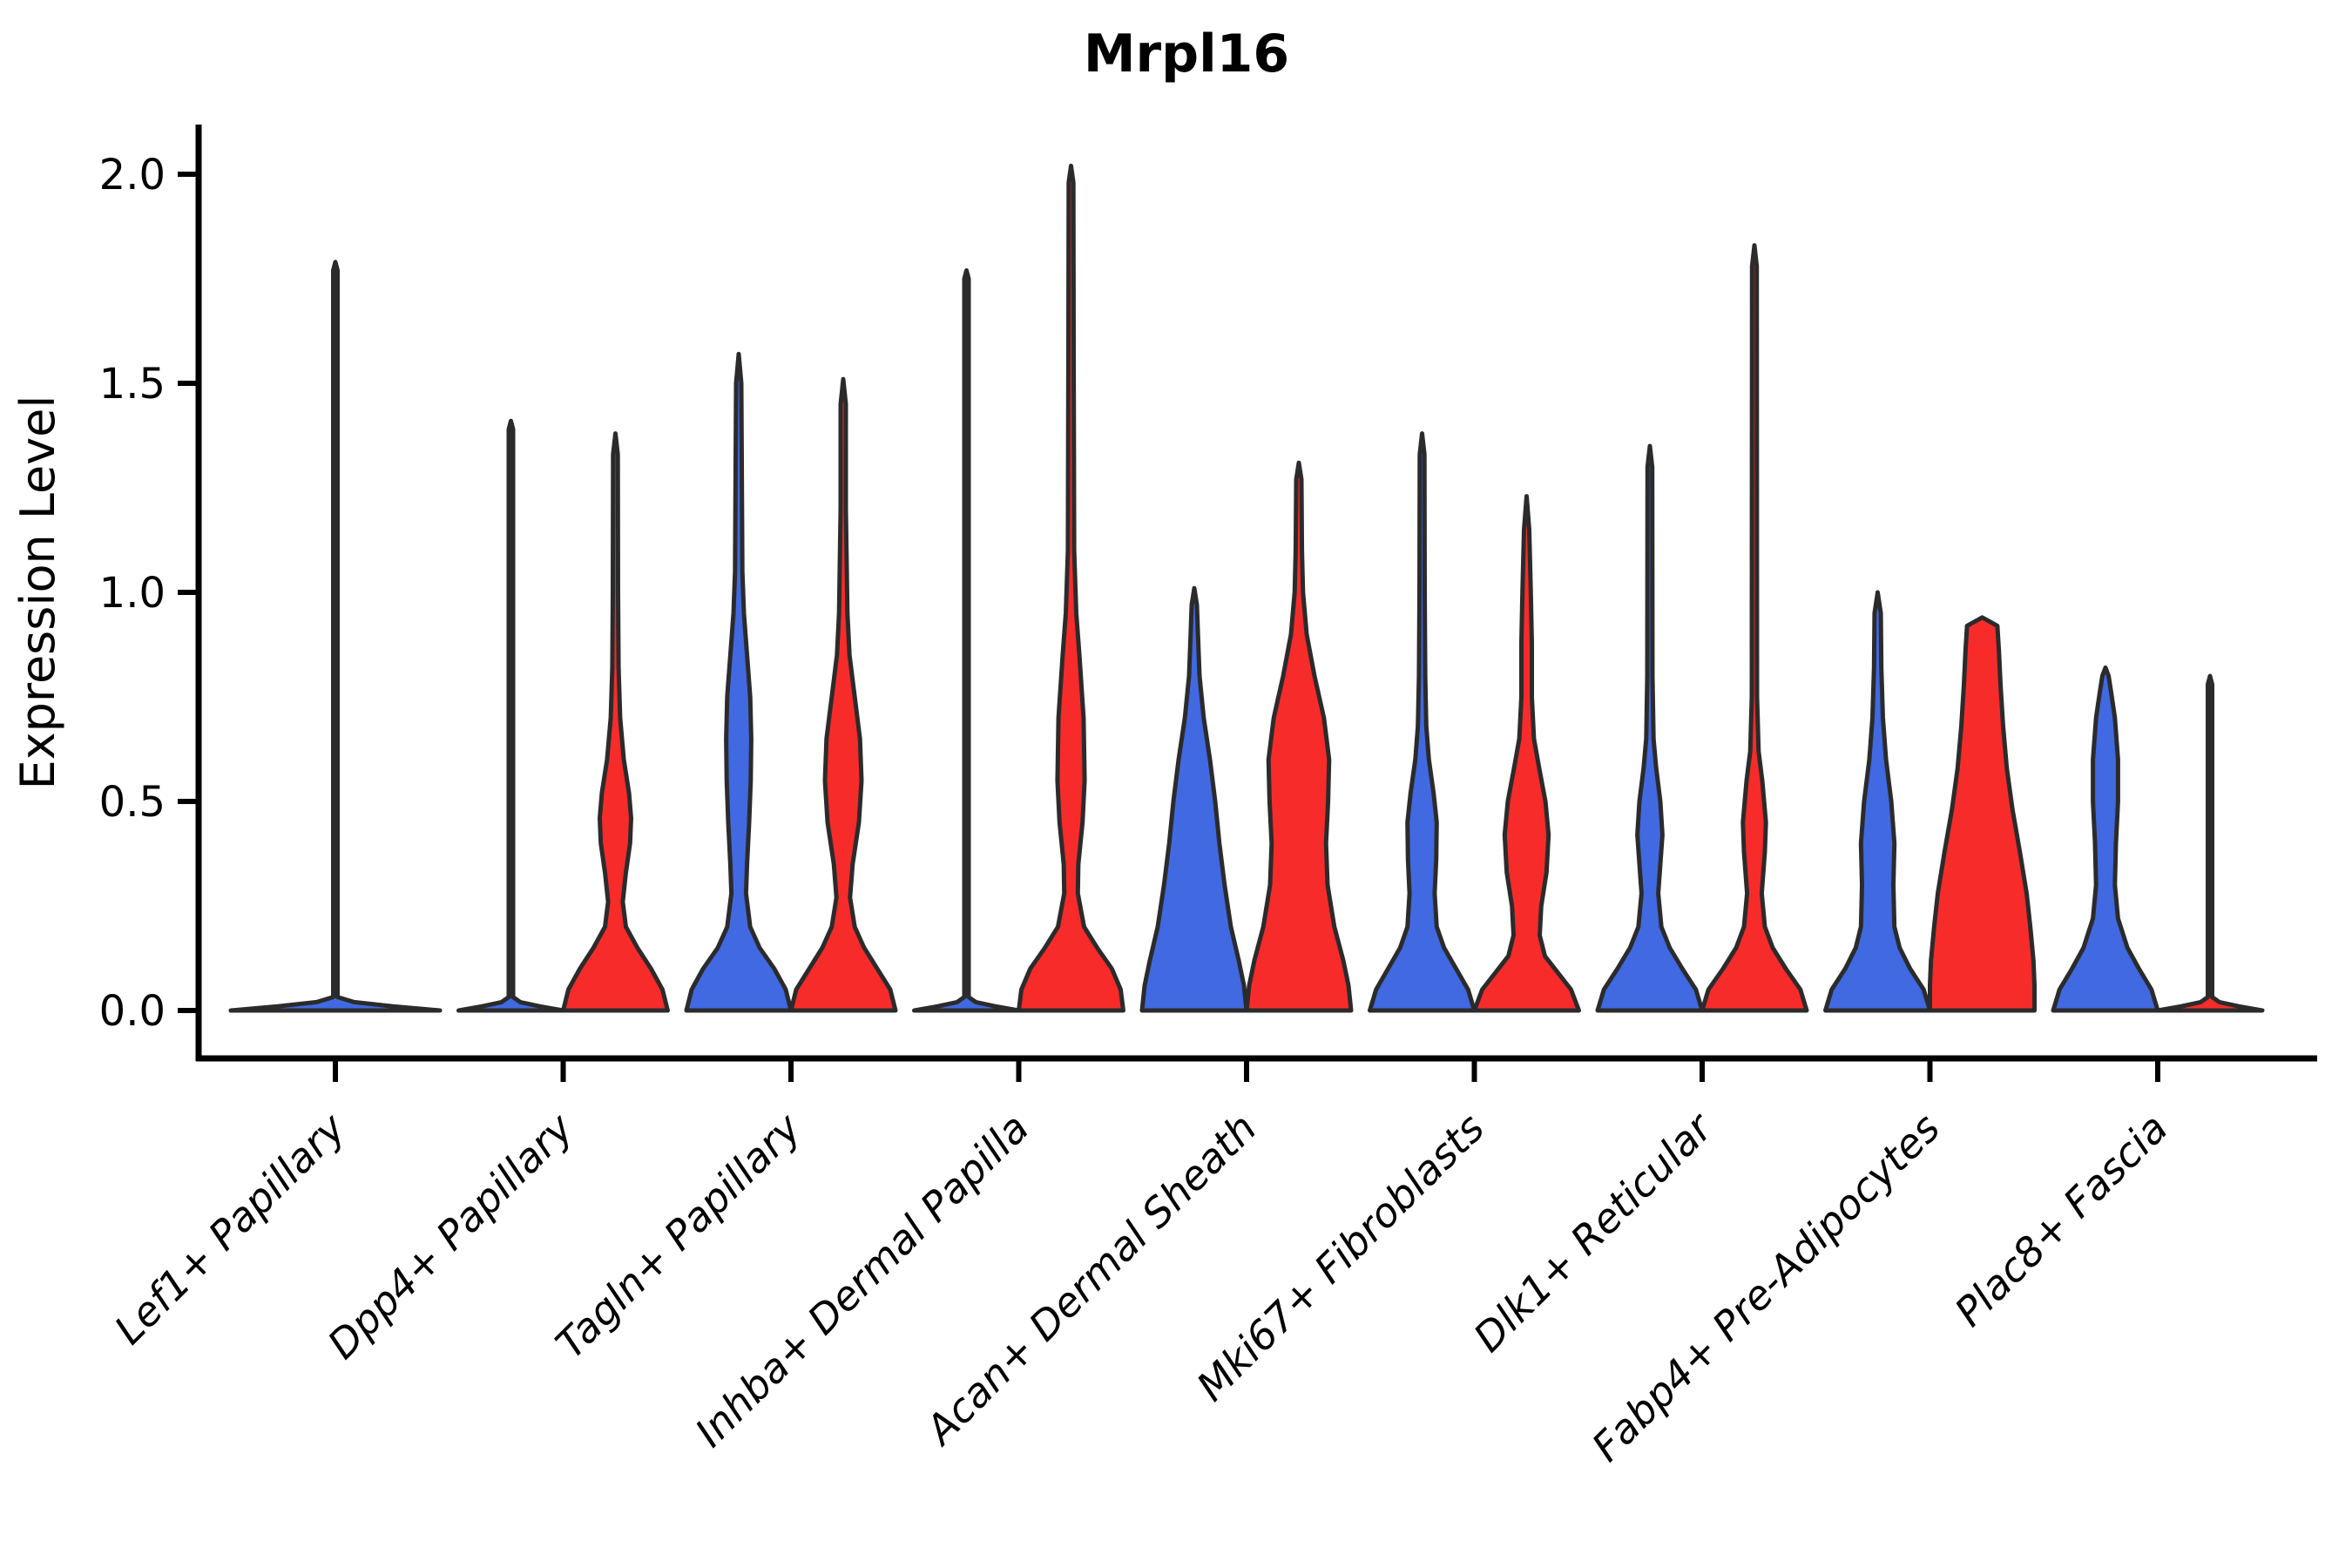  I want to click on violin-acan-dermal-sheath-blue, so click(1194, 799).